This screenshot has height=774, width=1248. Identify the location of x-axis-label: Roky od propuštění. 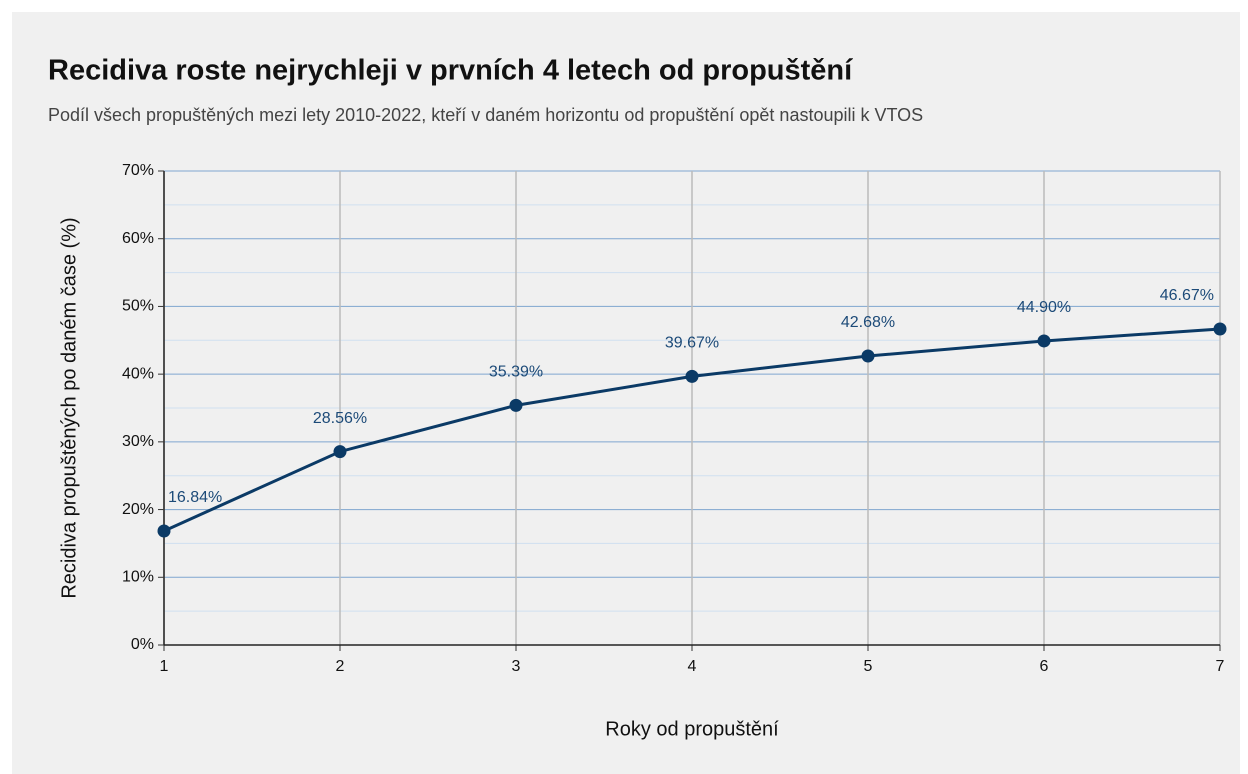
(692, 729).